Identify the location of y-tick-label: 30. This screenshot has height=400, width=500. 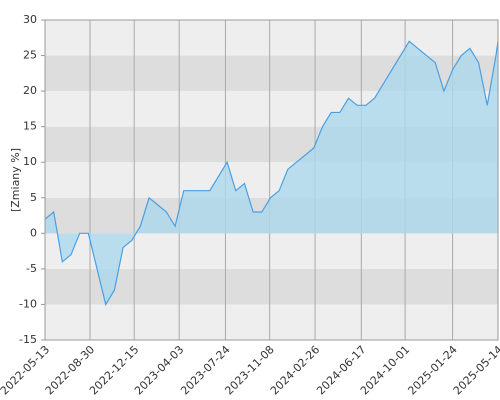
(30, 19).